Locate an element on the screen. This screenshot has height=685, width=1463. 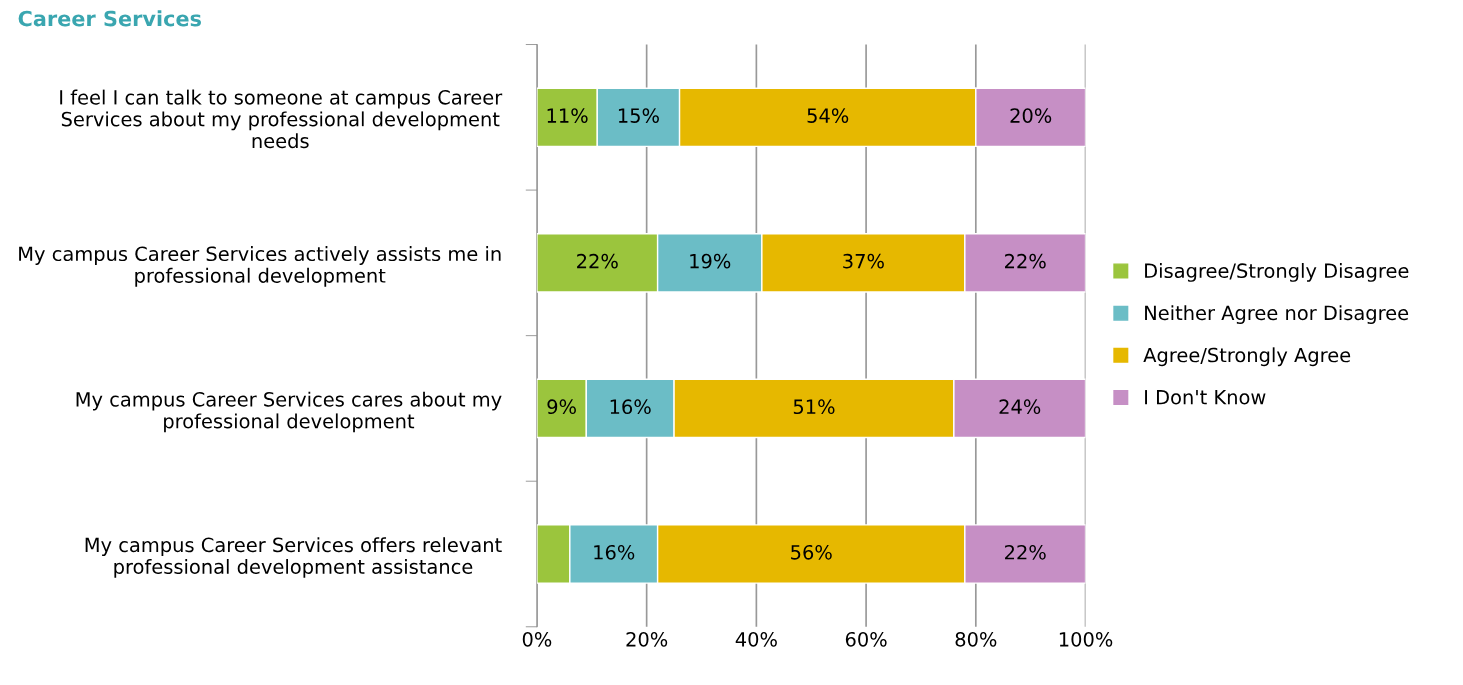
legend-label: Disagree/Strongly Disagree is located at coordinates (1277, 272).